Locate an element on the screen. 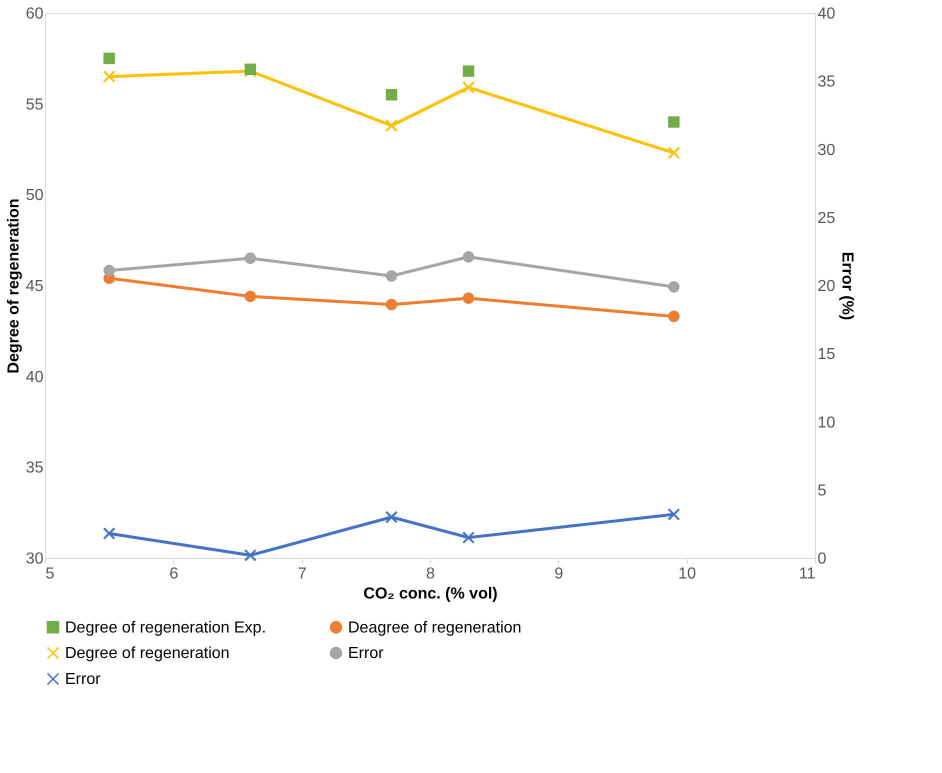 The image size is (942, 773). x-tick-label: 6 is located at coordinates (173, 574).